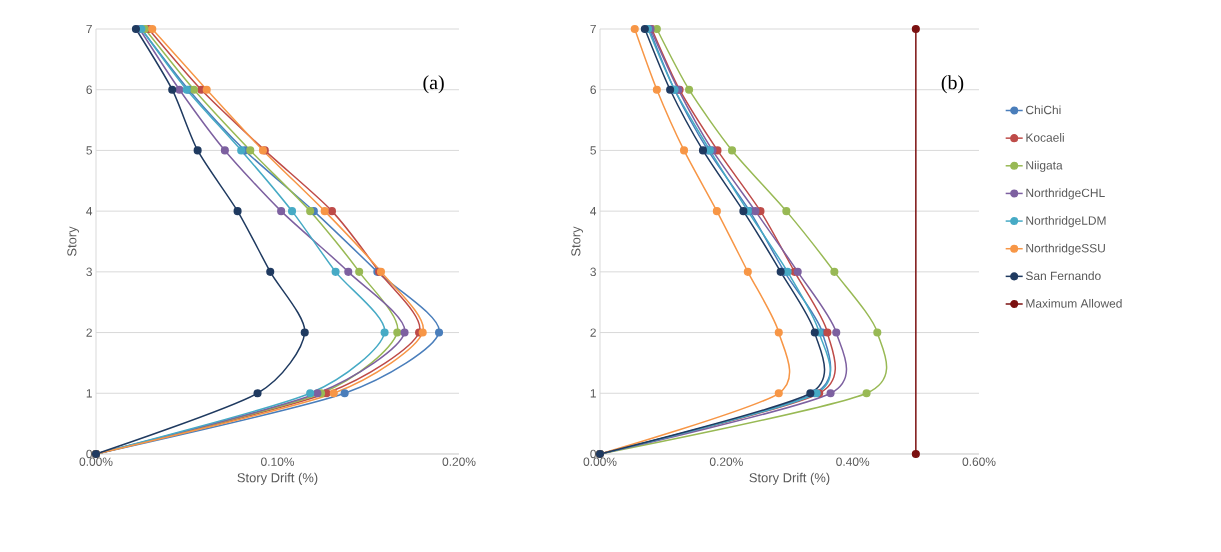 This screenshot has width=1221, height=552. Describe the element at coordinates (979, 461) in the screenshot. I see `x-tick-label: 0.60%` at that location.